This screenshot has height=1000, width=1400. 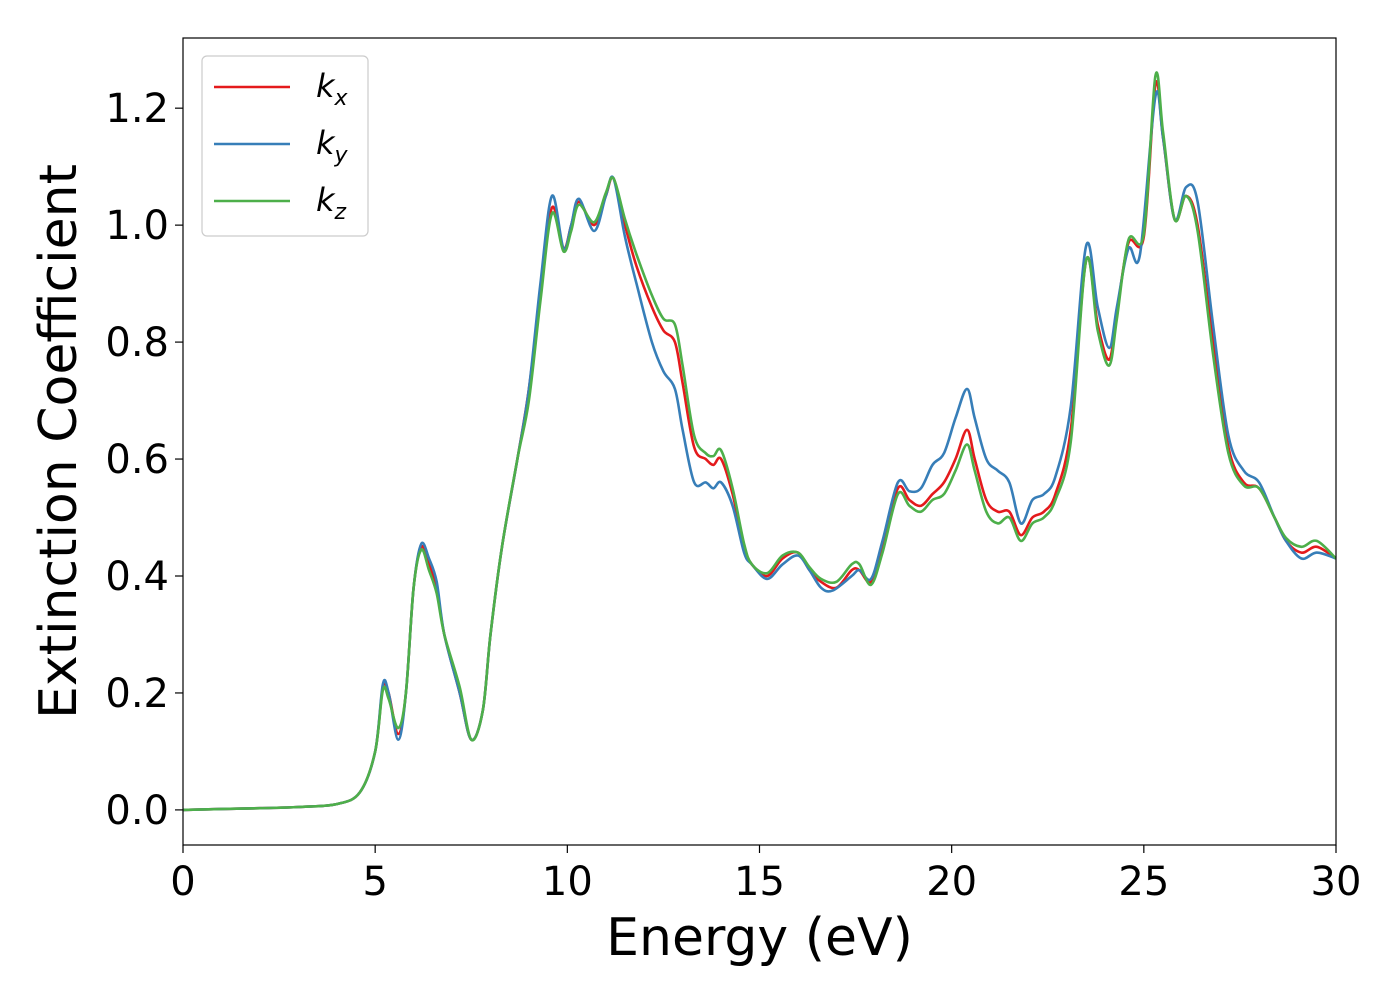 I want to click on x-tick-label: 25, so click(x=1143, y=882).